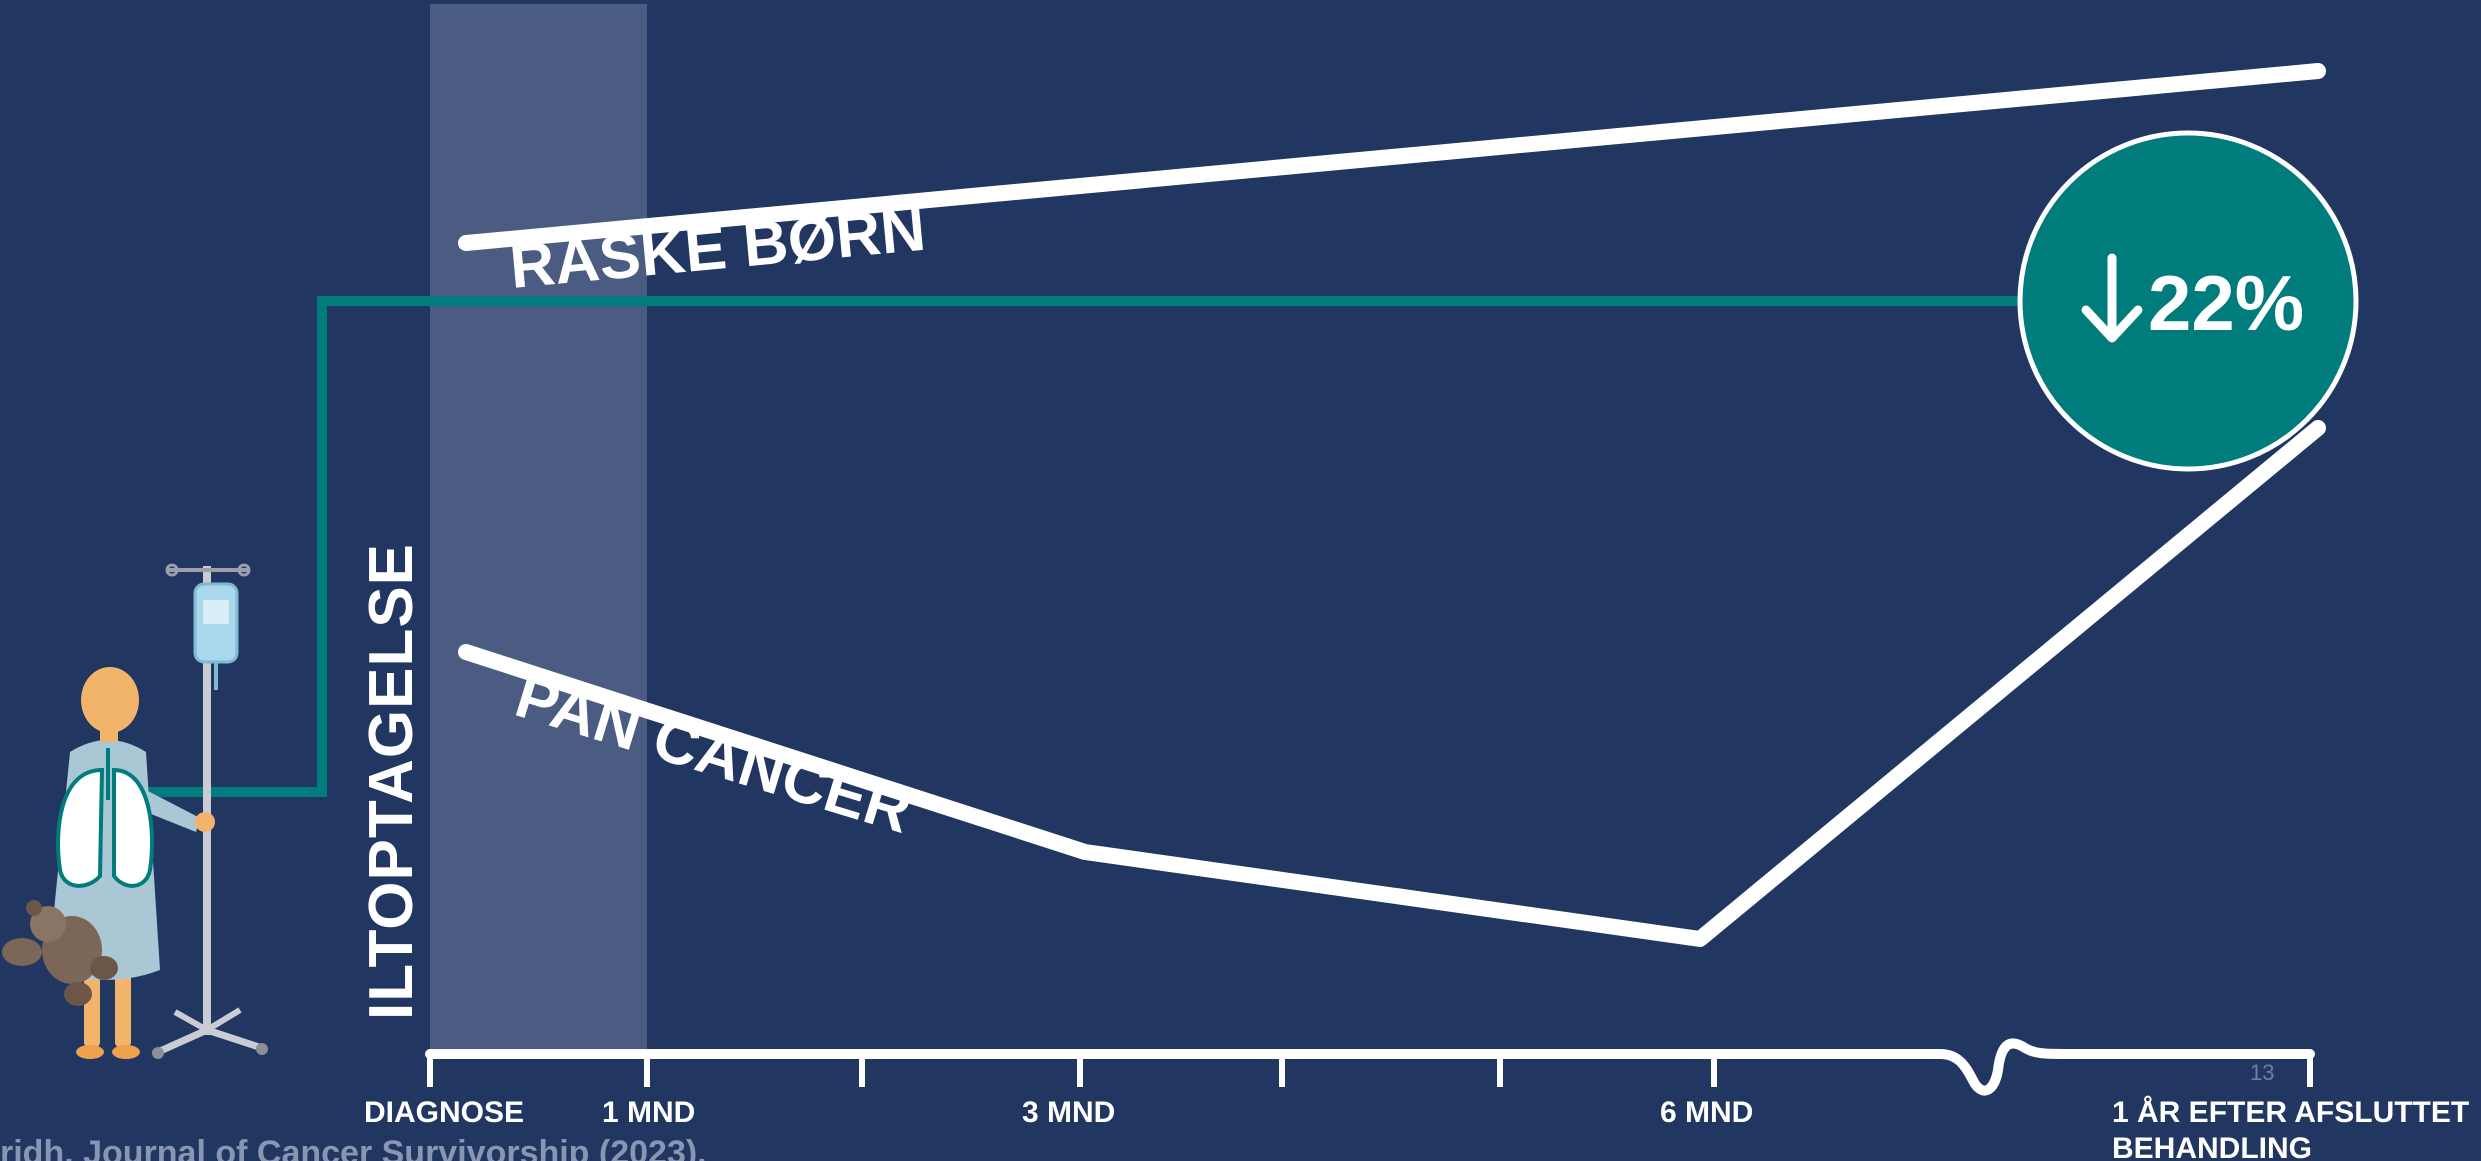  What do you see at coordinates (391, 781) in the screenshot?
I see `y-axis-label: ILTOPTAGELSE` at bounding box center [391, 781].